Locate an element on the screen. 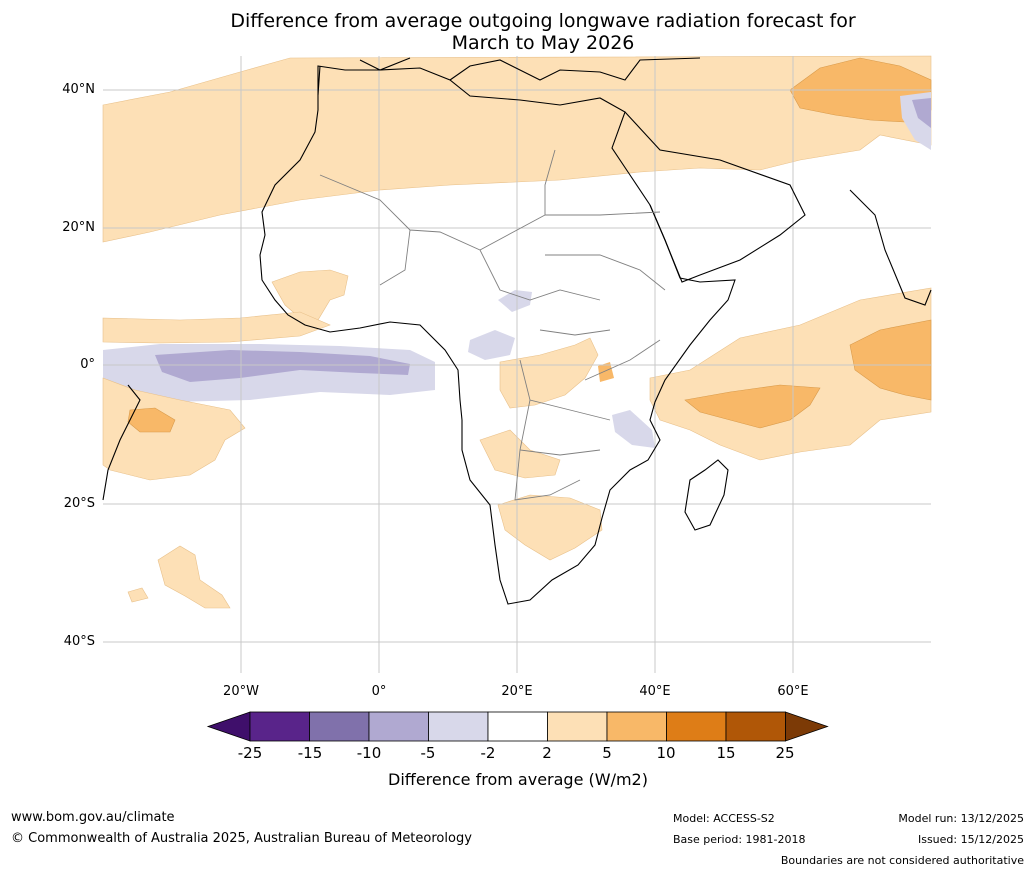 The height and width of the screenshot is (873, 1035). colorbar-title: Difference from average (W/m2) is located at coordinates (518, 779).